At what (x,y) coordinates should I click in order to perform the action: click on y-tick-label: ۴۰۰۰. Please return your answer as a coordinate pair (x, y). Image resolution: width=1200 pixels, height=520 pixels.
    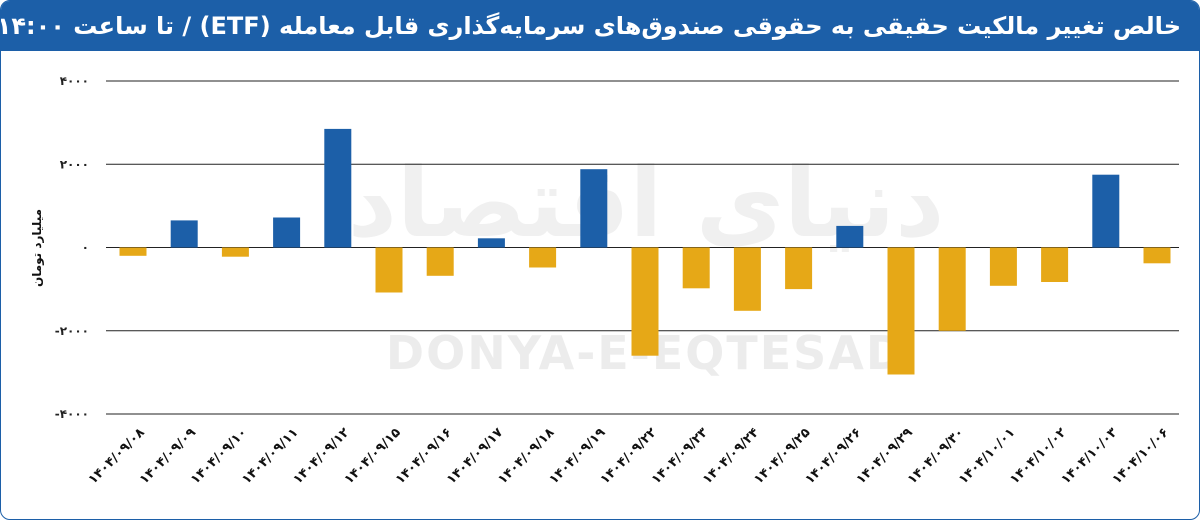
    Looking at the image, I should click on (74, 81).